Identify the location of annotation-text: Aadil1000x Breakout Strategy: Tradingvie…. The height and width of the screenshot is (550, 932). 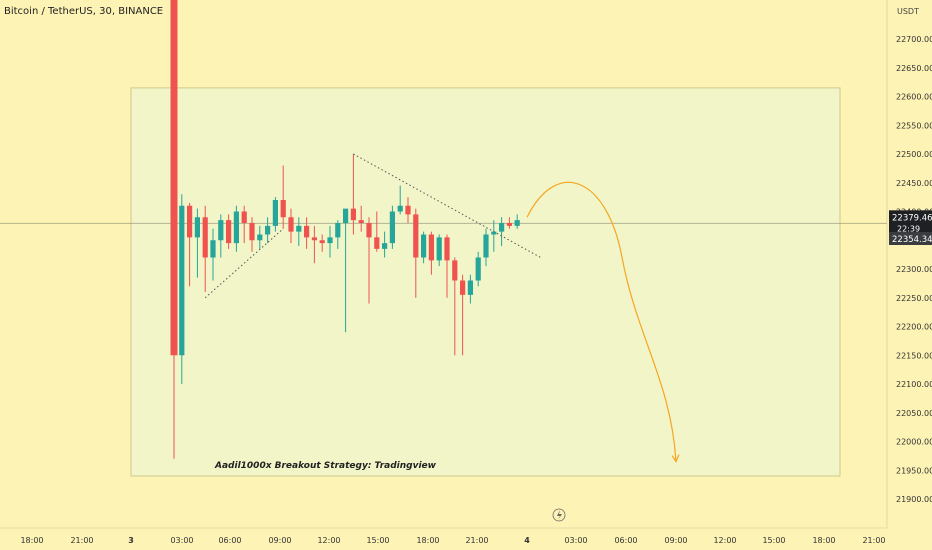
(325, 466).